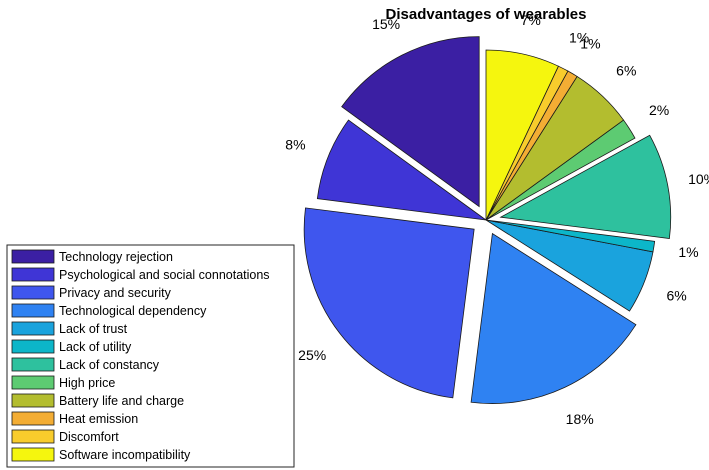  Describe the element at coordinates (33, 328) in the screenshot. I see `legend-swatch-lack-of-trust` at that location.